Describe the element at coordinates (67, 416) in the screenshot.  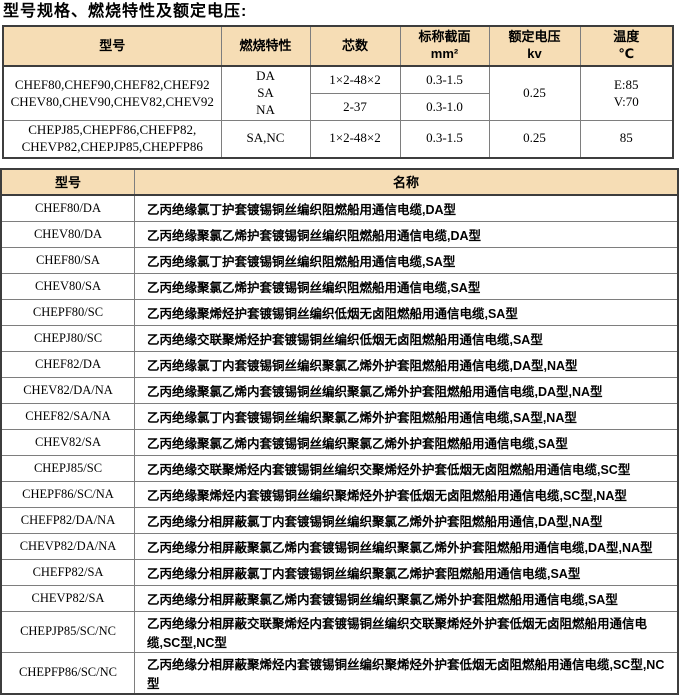
I see `model-code: CHEF82/SA/NA` at that location.